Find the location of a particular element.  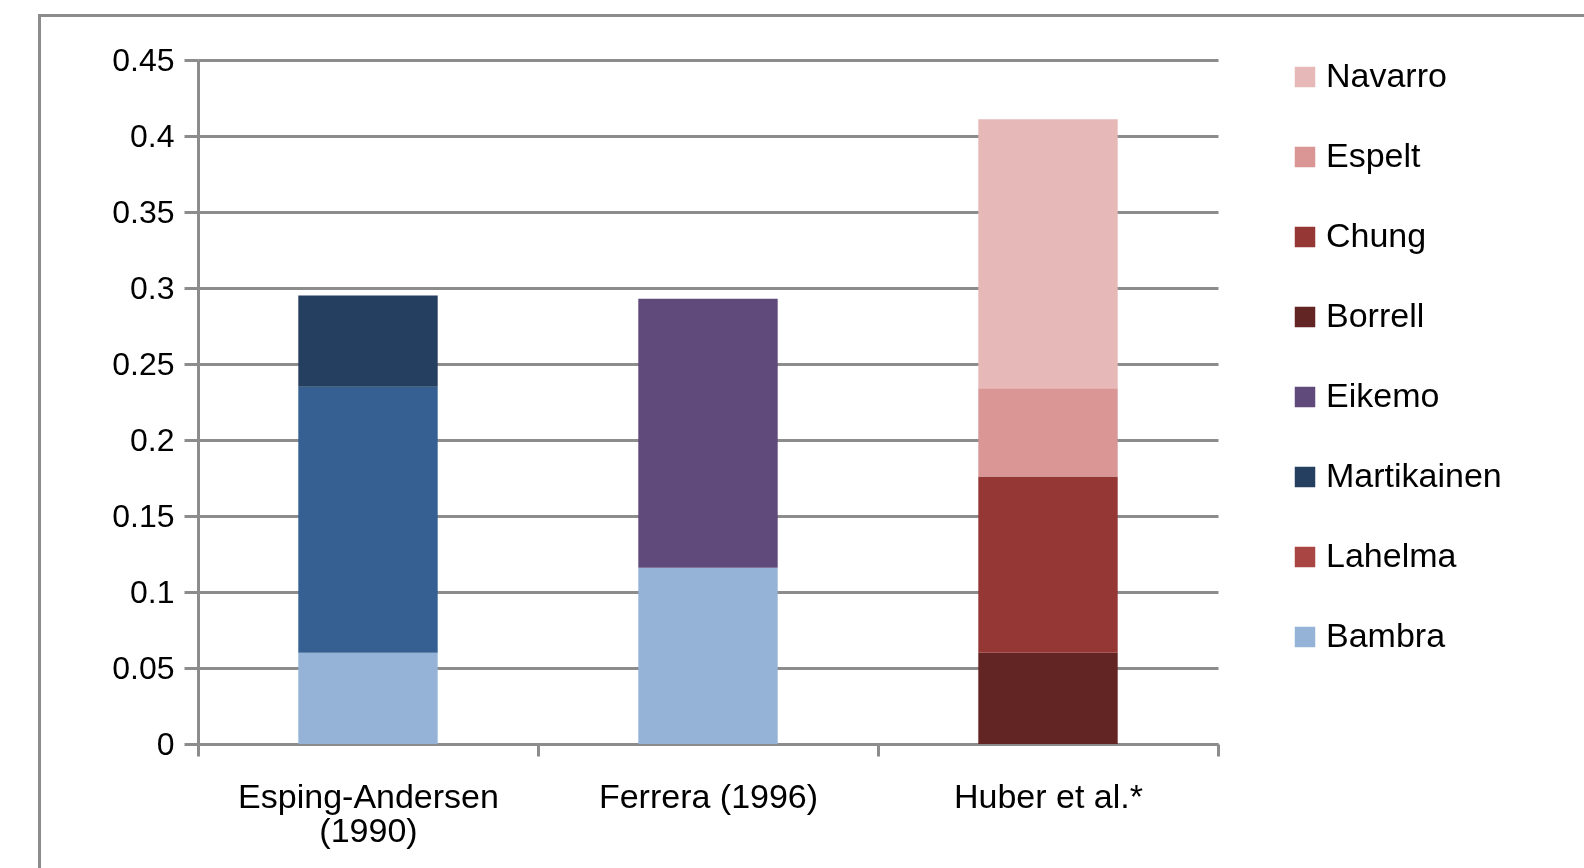

x-tick-label: Huber et al.* is located at coordinates (1048, 795).